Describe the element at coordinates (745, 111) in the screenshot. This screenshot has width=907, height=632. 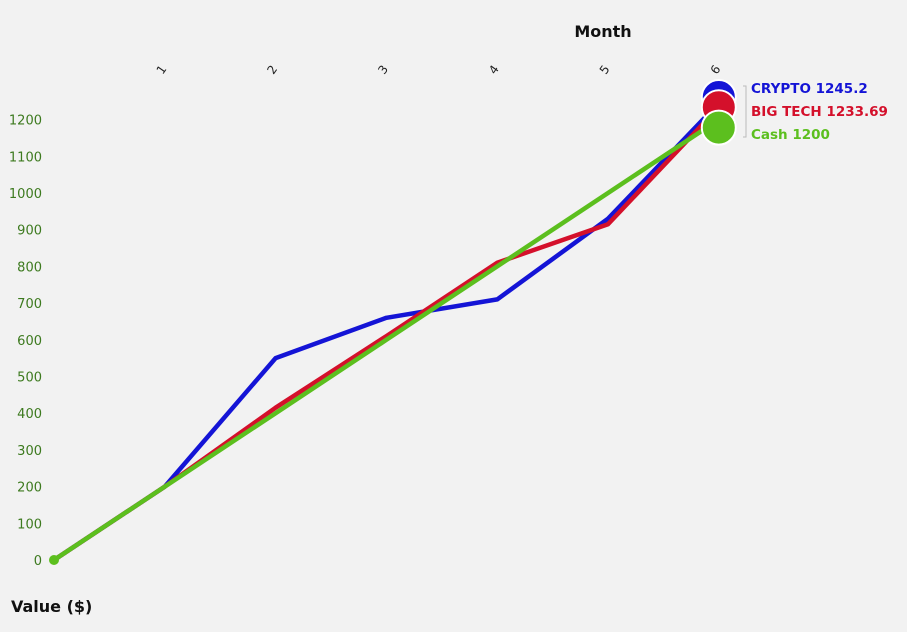
I see `end-label-bracket` at that location.